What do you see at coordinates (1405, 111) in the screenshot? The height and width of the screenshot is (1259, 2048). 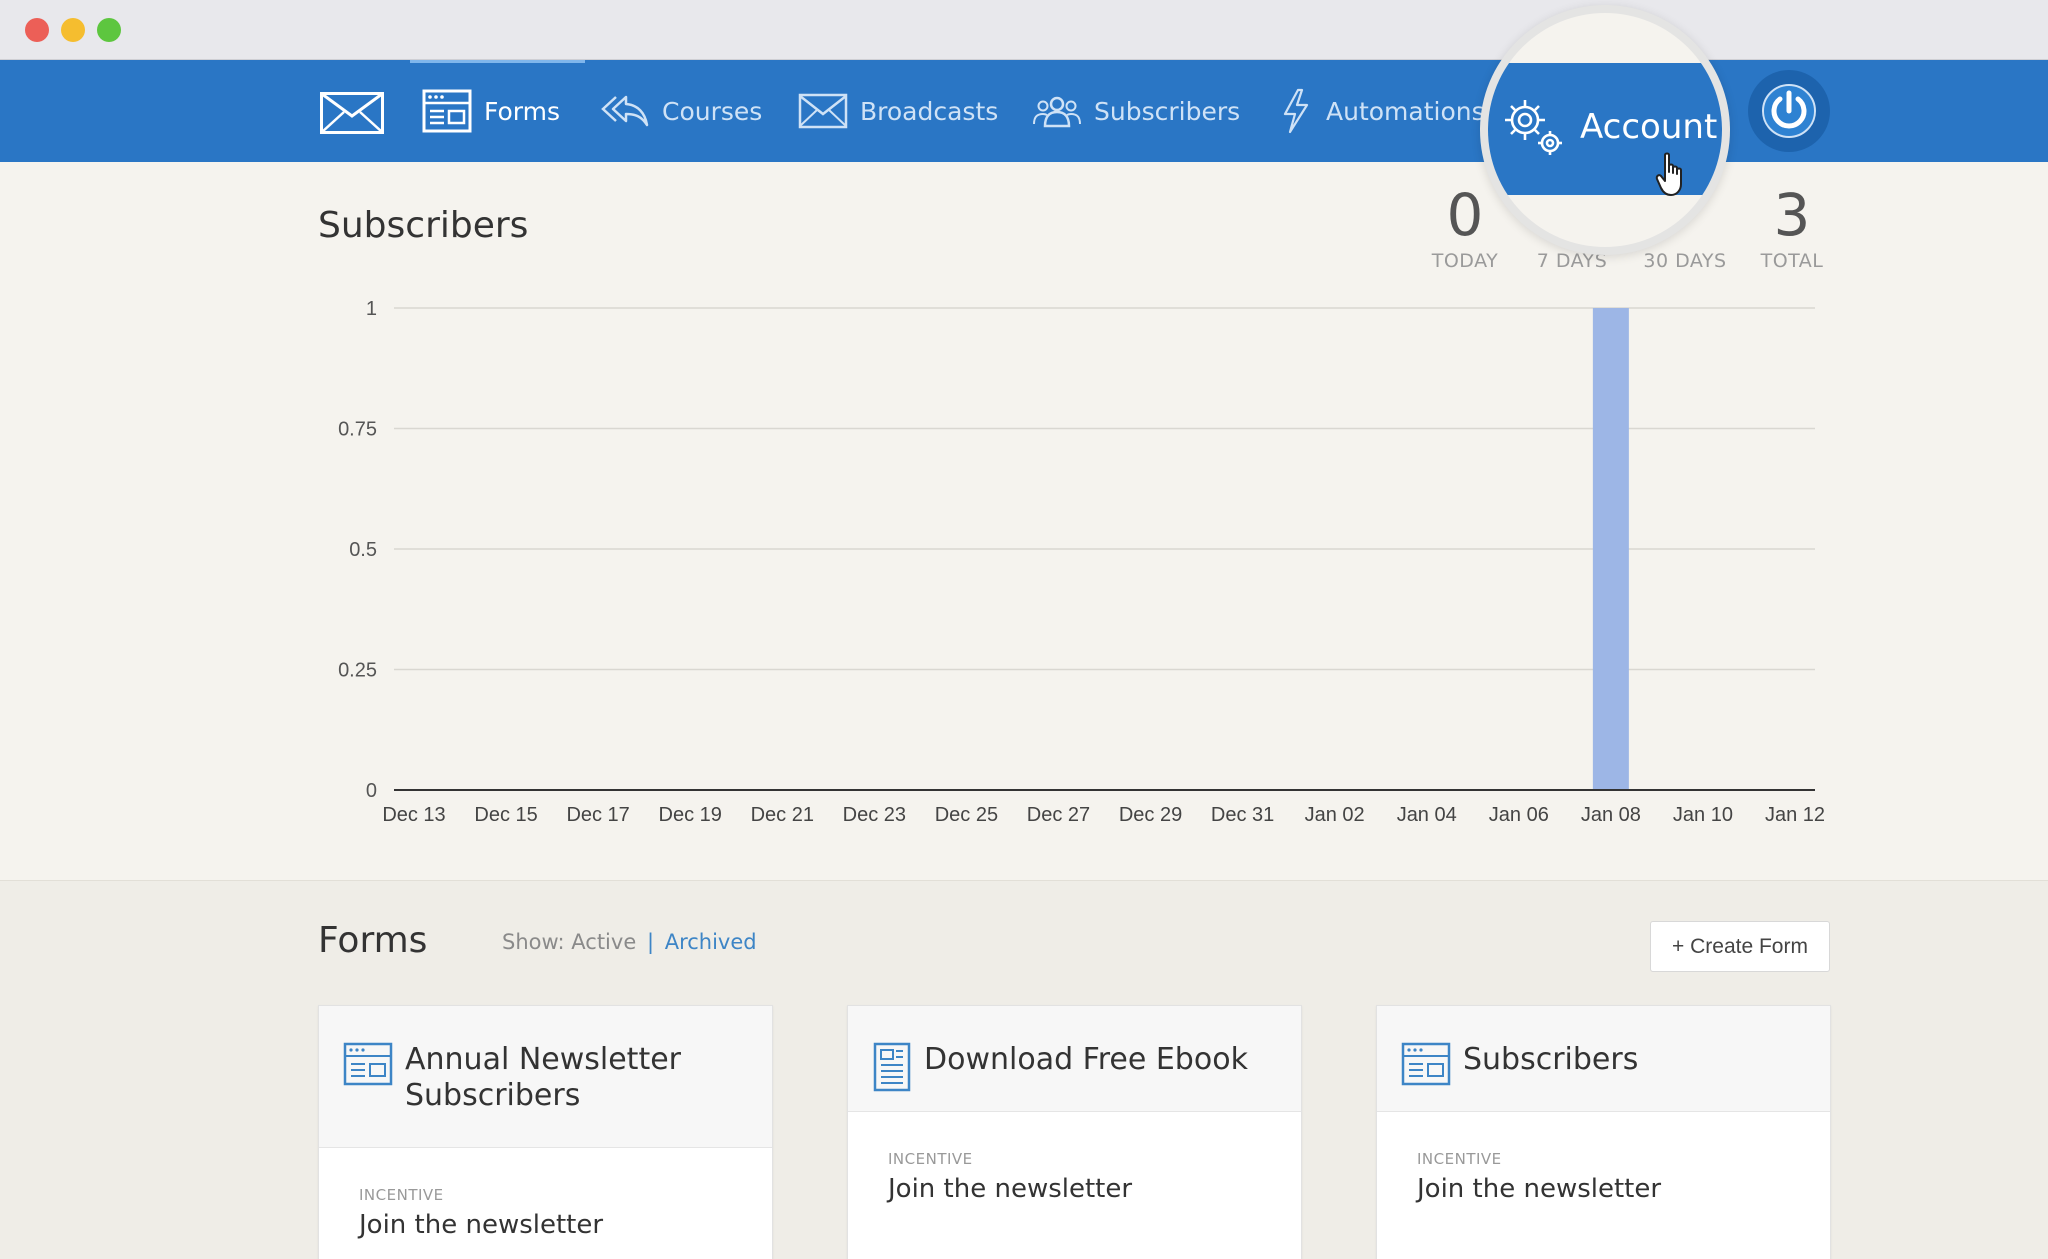 I see `nav-item-label: Automations` at bounding box center [1405, 111].